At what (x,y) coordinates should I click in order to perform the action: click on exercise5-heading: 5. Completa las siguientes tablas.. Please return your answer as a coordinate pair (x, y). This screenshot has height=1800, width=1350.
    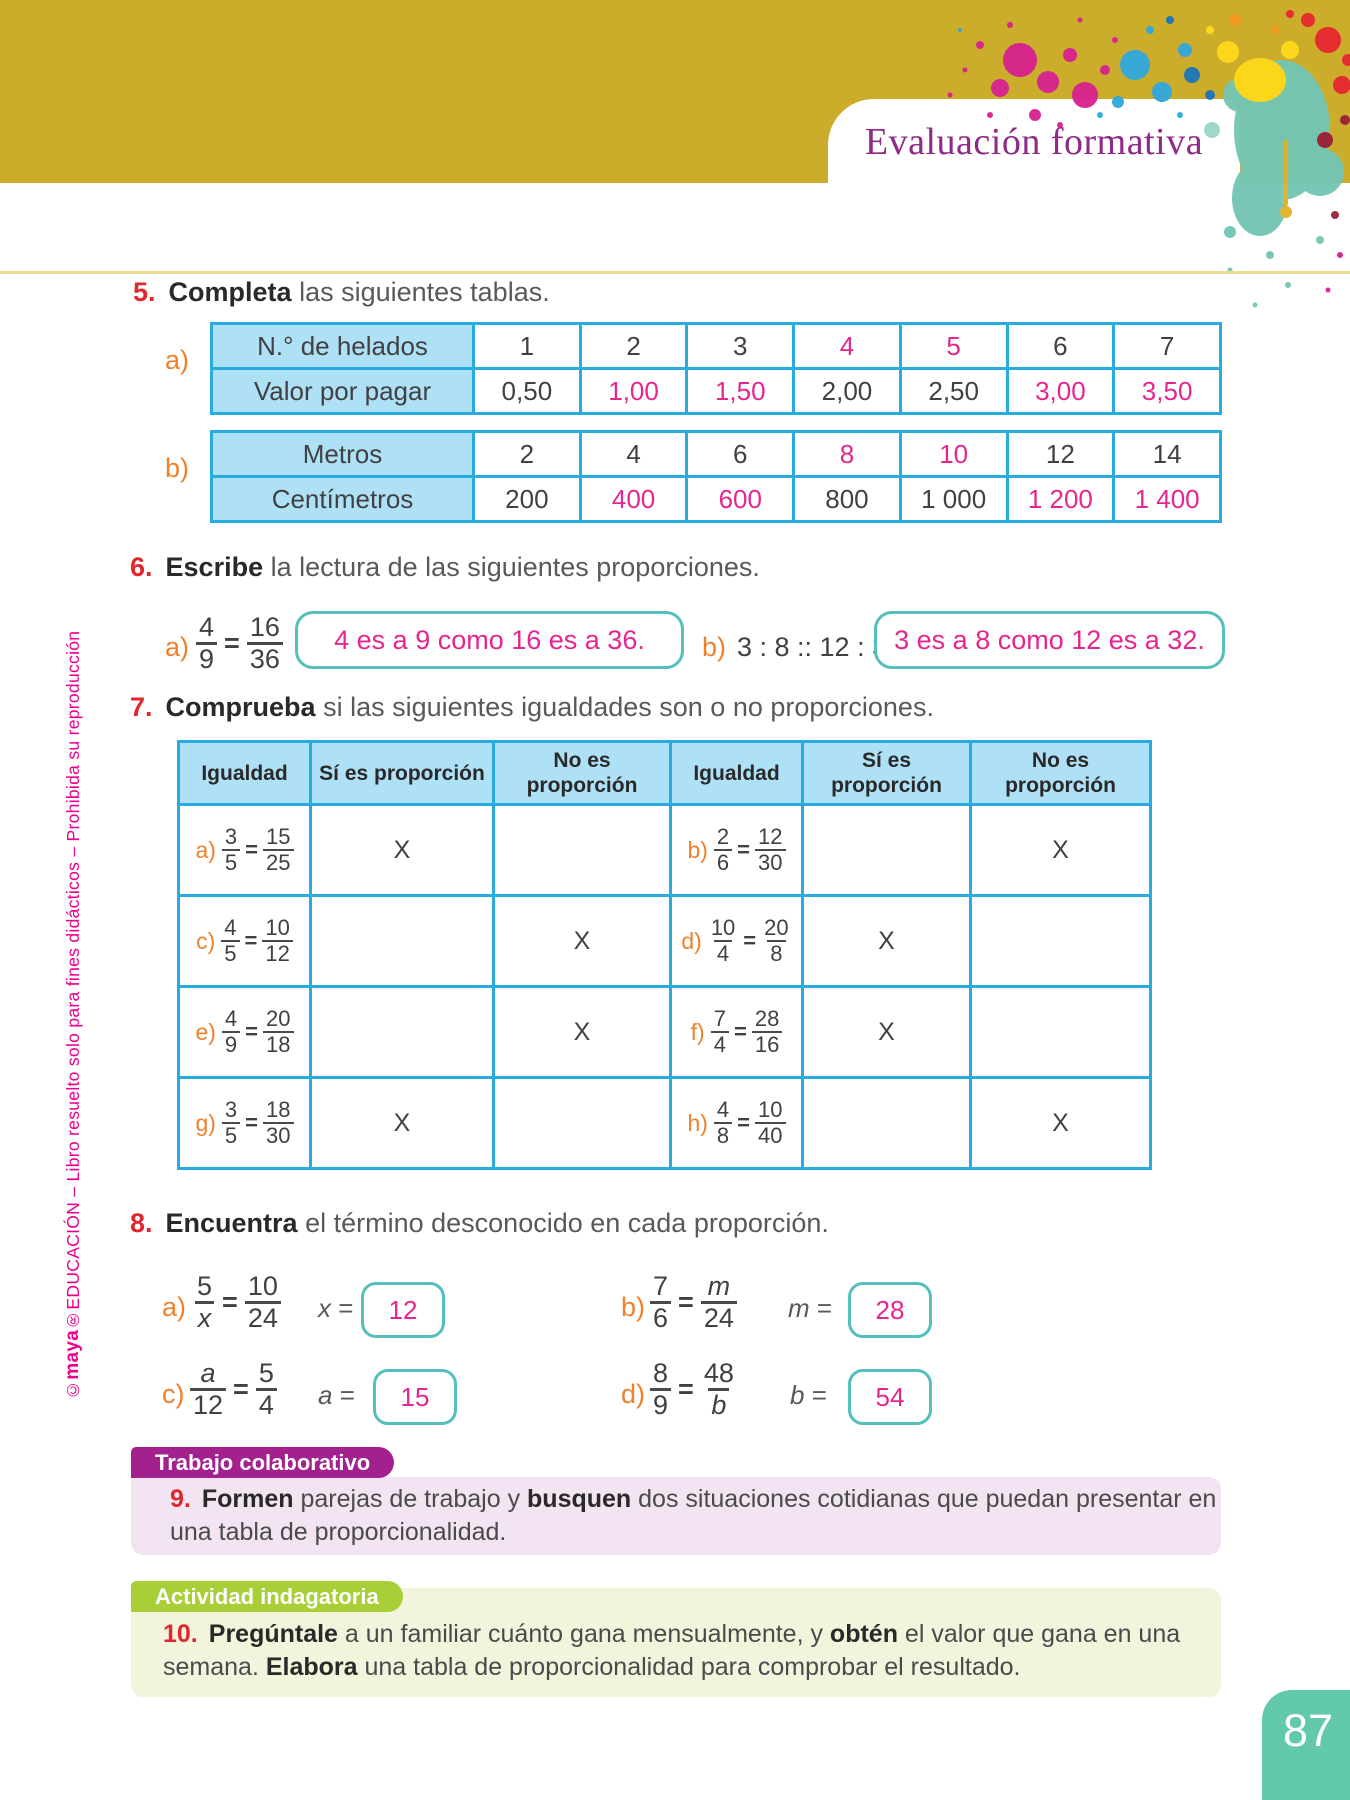
    Looking at the image, I should click on (341, 292).